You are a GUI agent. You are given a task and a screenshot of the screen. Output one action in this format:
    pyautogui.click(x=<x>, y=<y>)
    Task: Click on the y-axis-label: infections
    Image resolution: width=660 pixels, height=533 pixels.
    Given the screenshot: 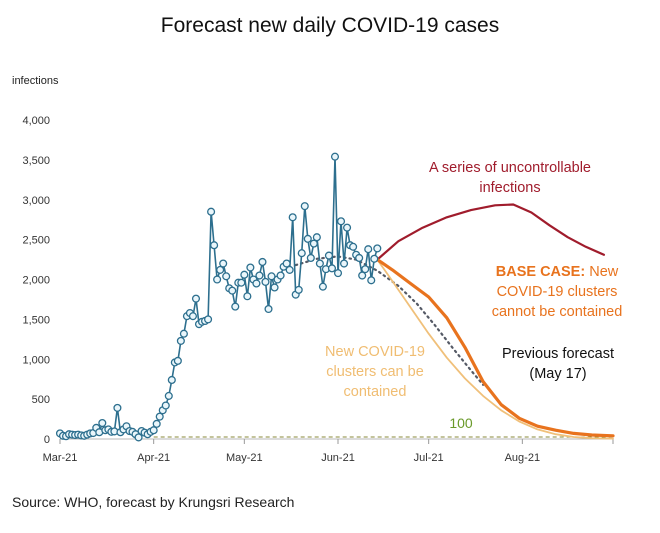 What is the action you would take?
    pyautogui.click(x=35, y=81)
    